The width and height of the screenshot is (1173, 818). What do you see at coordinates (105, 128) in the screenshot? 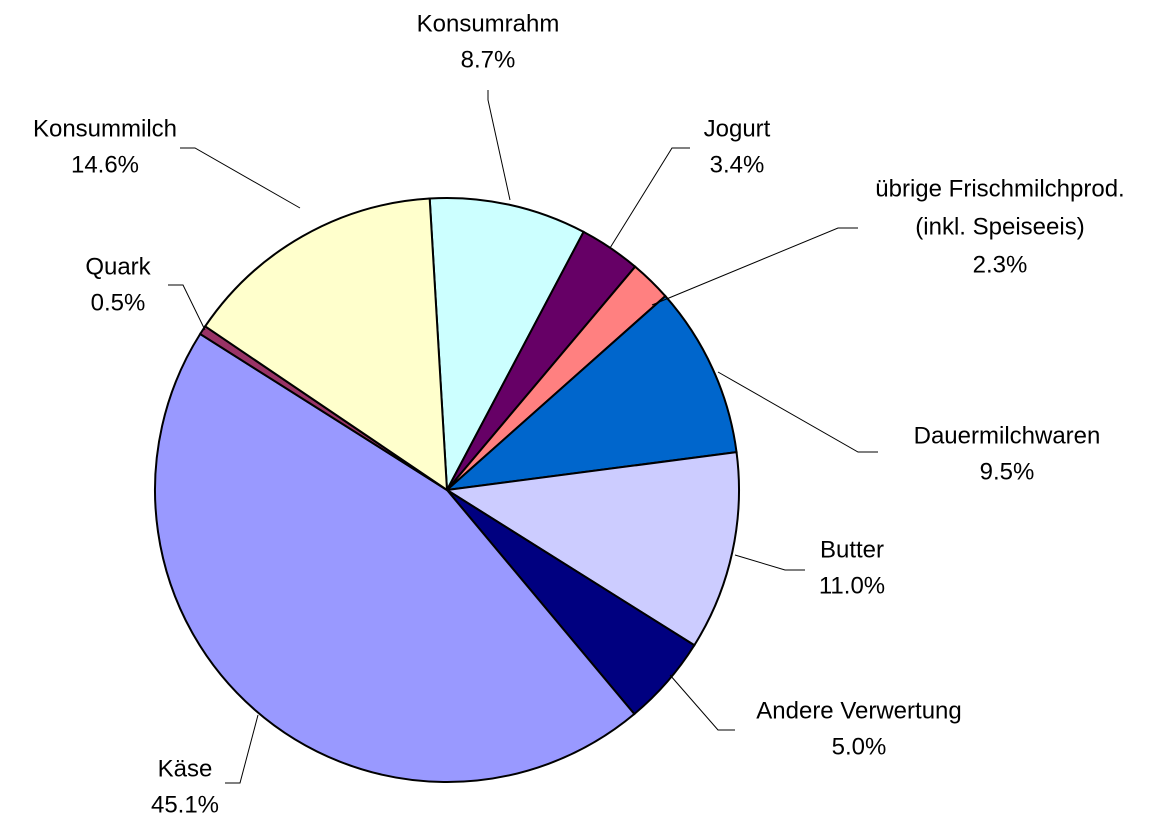
I see `category-label: Konsummilch` at bounding box center [105, 128].